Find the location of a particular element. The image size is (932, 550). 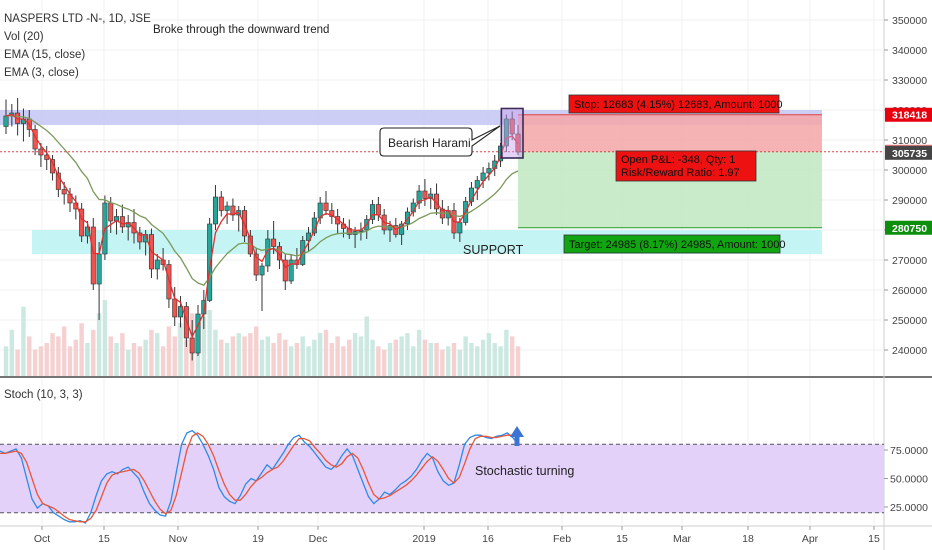

indicator-ema15: EMA (15, close) is located at coordinates (44, 55).